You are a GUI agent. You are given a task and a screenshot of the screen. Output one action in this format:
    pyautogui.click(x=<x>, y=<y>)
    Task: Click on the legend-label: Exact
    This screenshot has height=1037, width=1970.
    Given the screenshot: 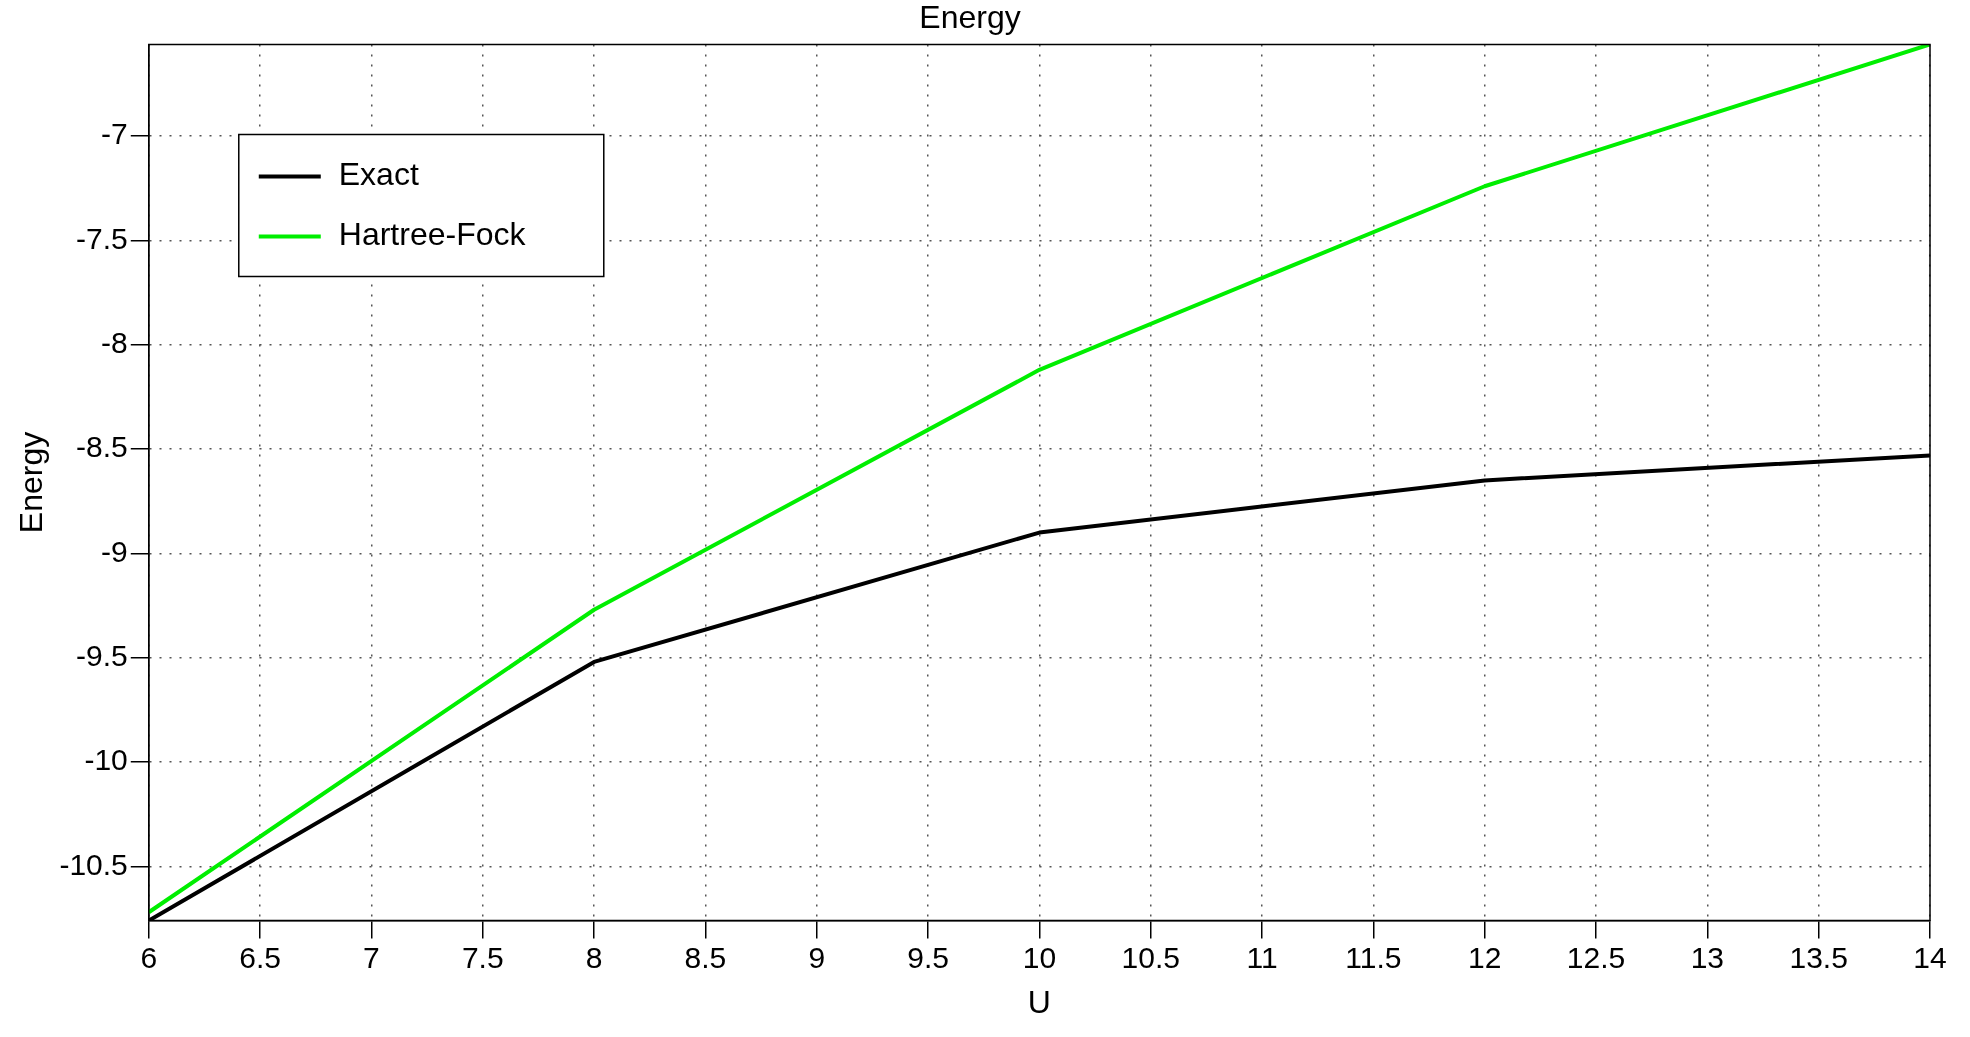 What is the action you would take?
    pyautogui.click(x=378, y=174)
    